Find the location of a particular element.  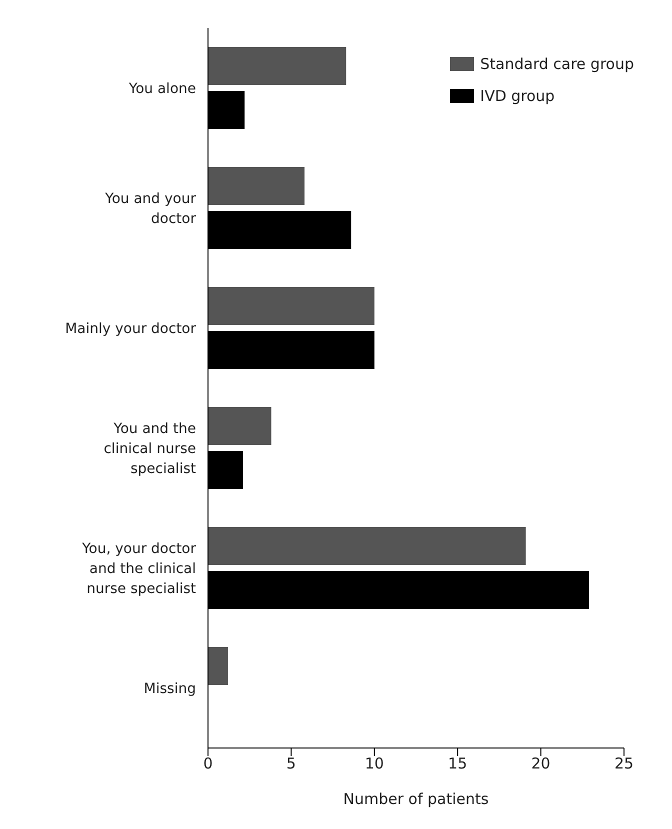

y-tick-label: Mainly your doctor is located at coordinates (130, 329).